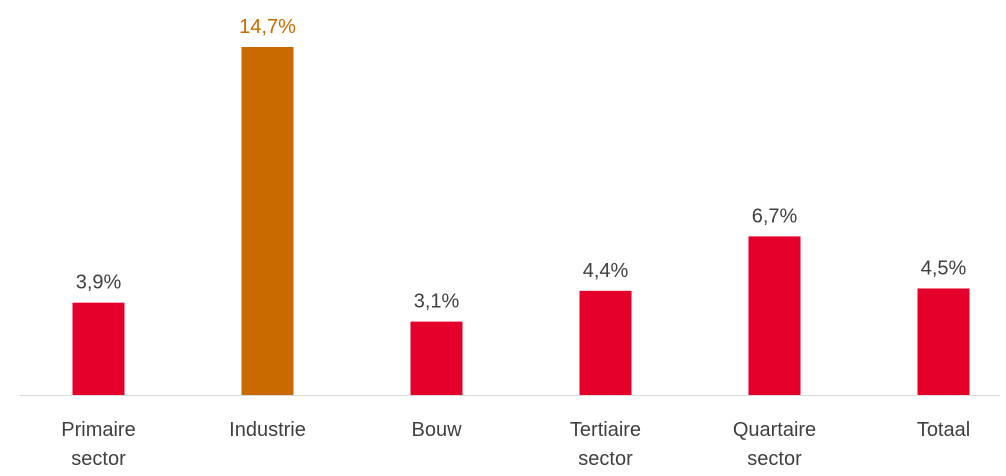 This screenshot has height=476, width=1006. I want to click on x-tick-label: Industrie, so click(267, 430).